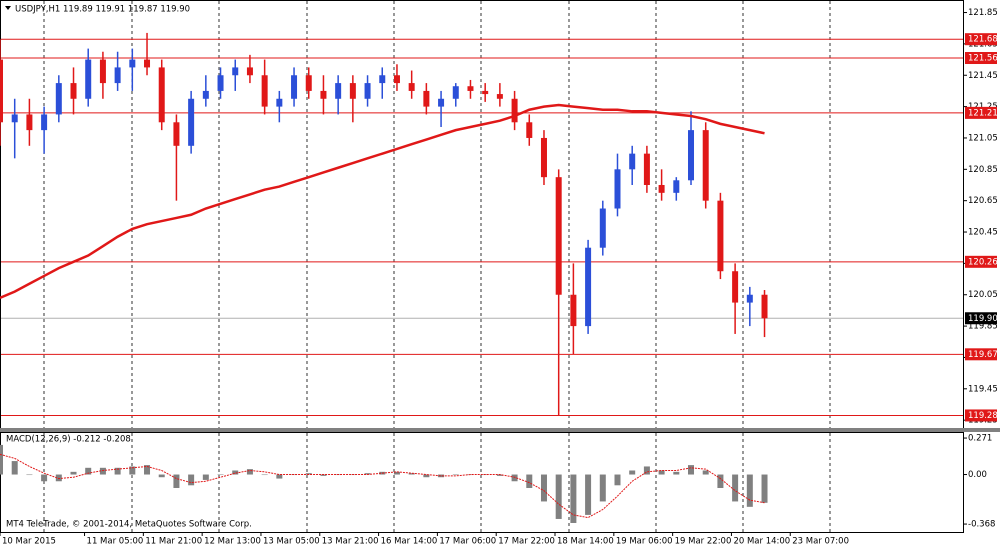 The image size is (1000, 548). I want to click on level-label: 119.28, so click(983, 416).